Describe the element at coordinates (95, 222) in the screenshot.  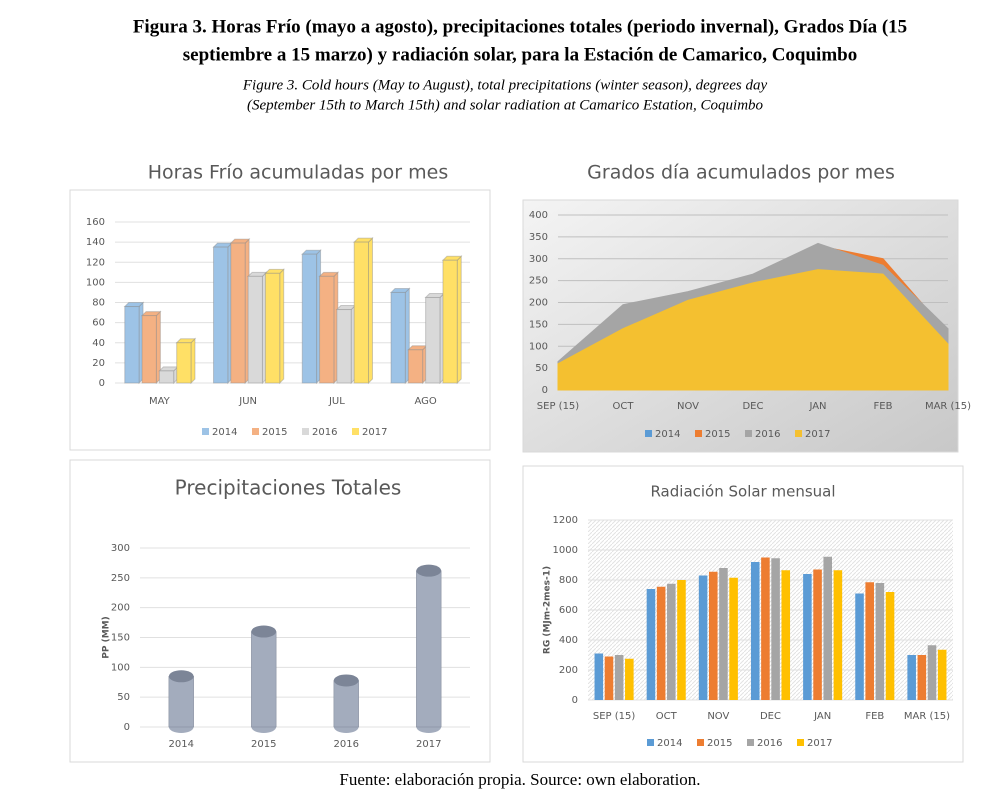
I see `y-tick-label: 160` at that location.